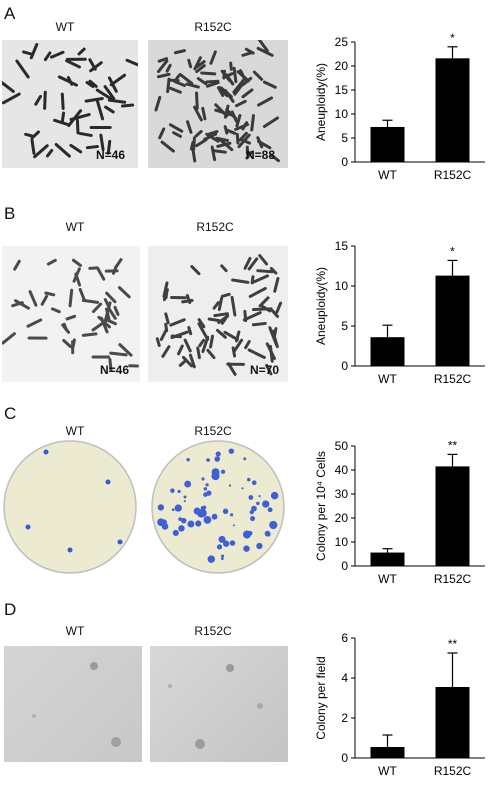 The height and width of the screenshot is (791, 500). I want to click on y-tick-label: 2, so click(344, 718).